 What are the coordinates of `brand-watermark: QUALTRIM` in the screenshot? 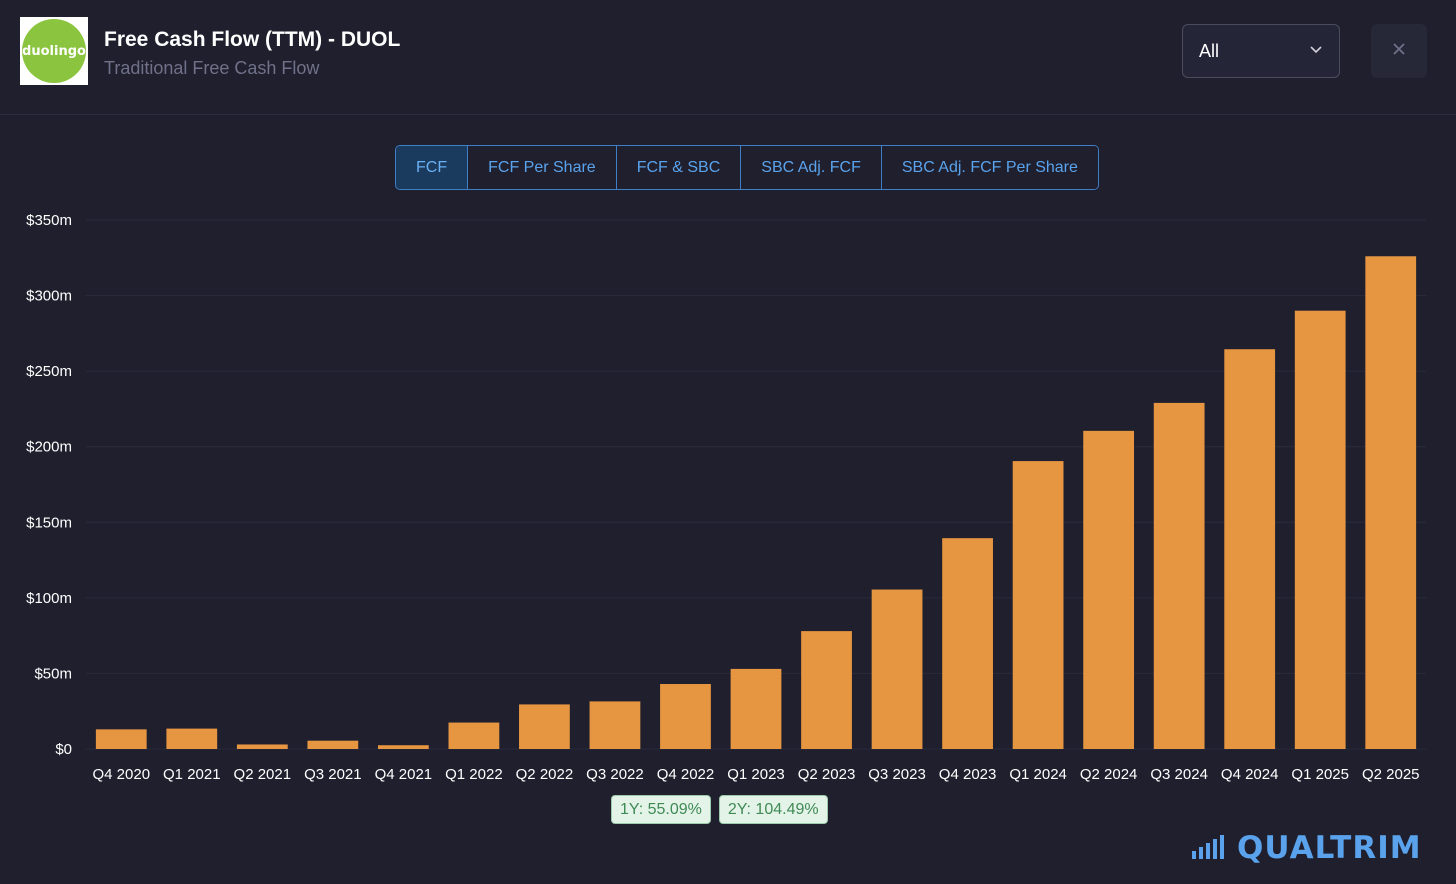 It's located at (1306, 848).